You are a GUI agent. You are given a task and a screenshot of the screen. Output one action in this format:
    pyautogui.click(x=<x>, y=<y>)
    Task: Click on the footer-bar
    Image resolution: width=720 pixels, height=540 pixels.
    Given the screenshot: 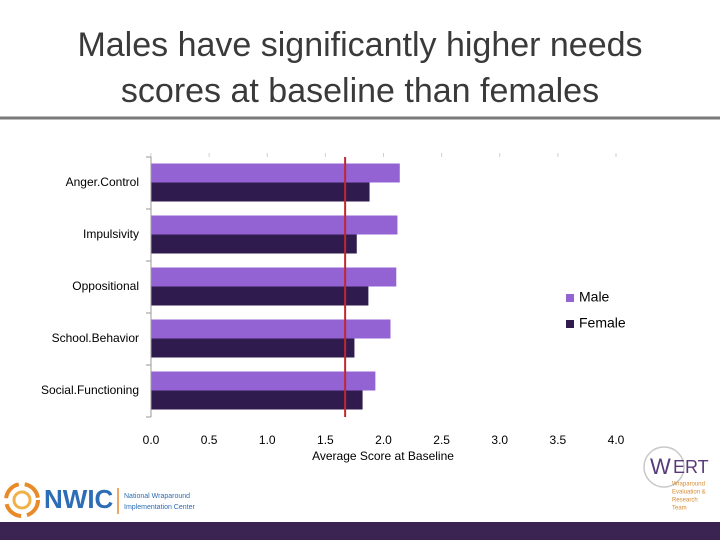 What is the action you would take?
    pyautogui.click(x=360, y=531)
    